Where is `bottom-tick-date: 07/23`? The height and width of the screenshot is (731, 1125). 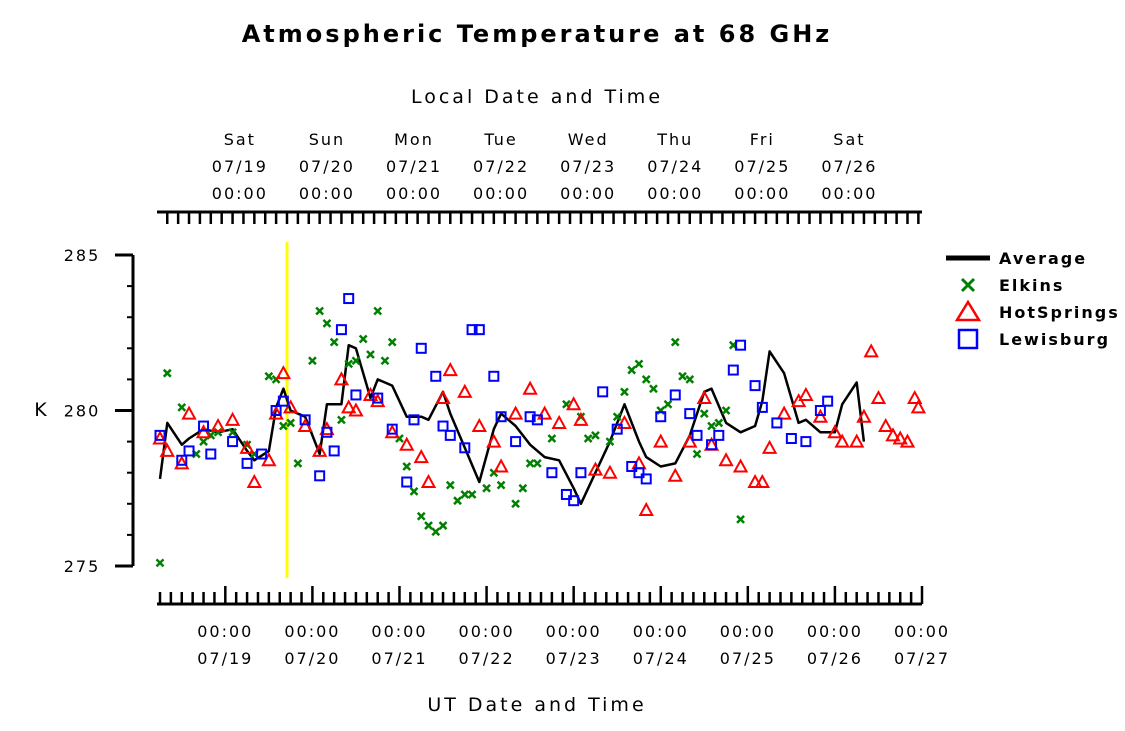
bottom-tick-date: 07/23 is located at coordinates (574, 658).